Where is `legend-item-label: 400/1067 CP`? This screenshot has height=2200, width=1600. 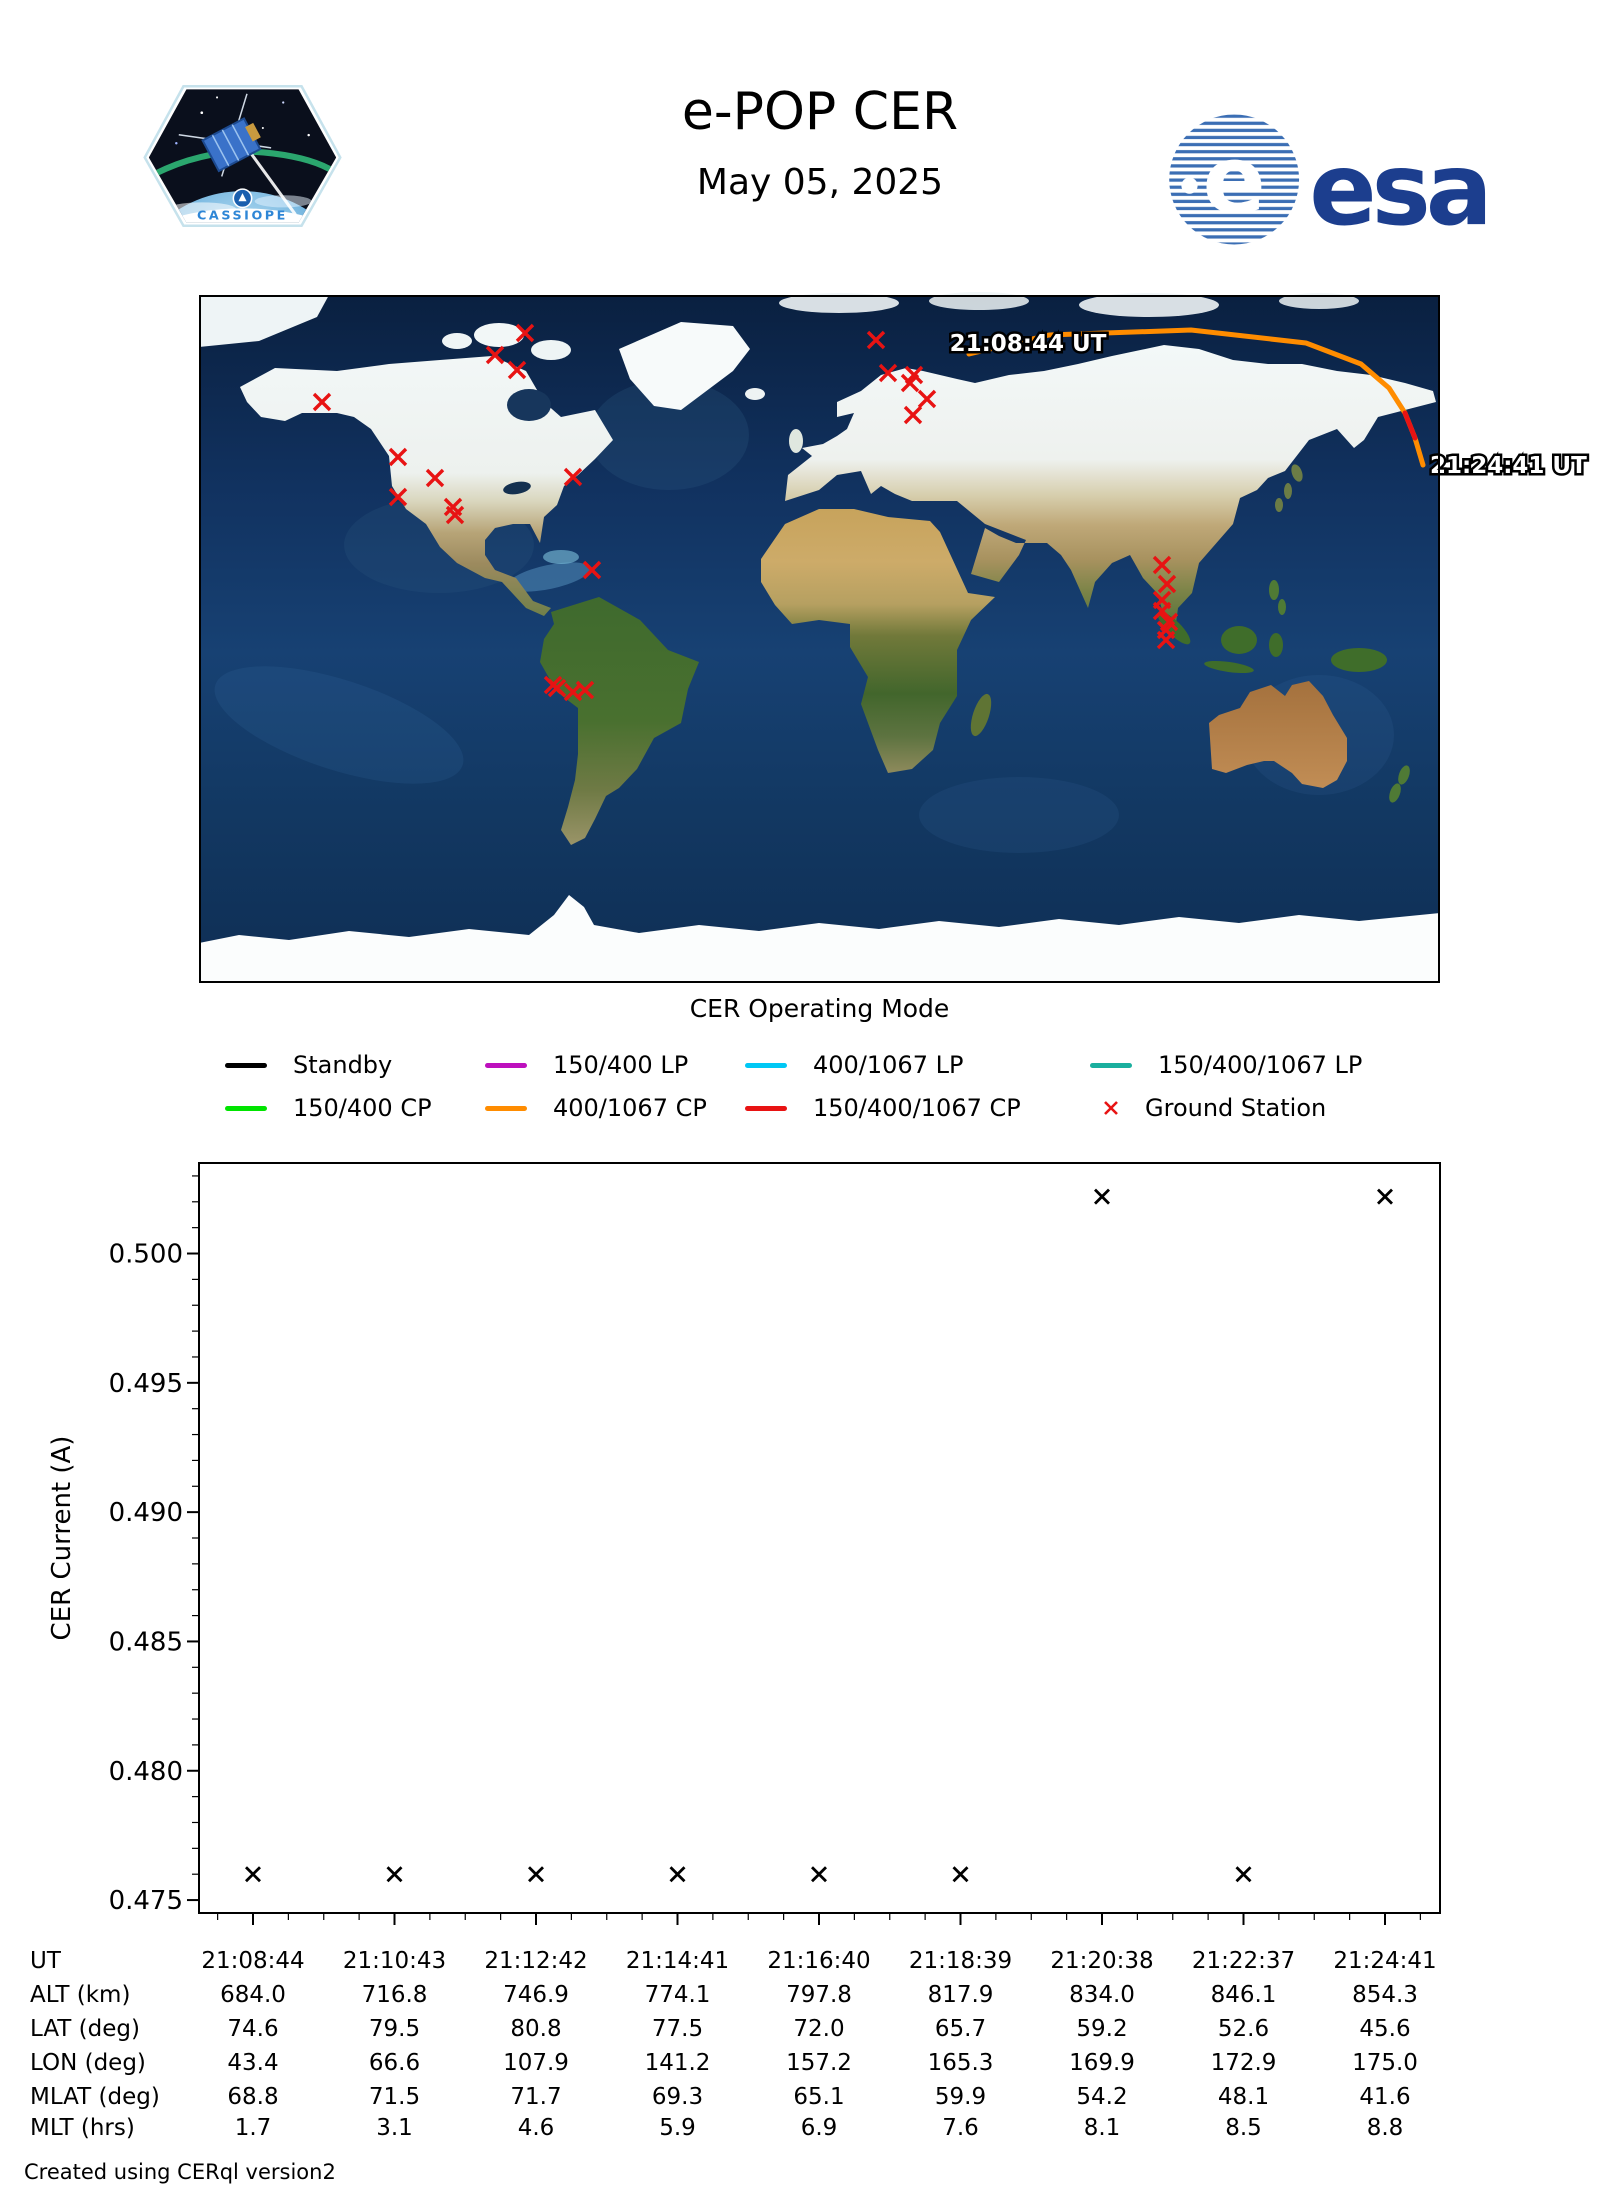
legend-item-label: 400/1067 CP is located at coordinates (630, 1108).